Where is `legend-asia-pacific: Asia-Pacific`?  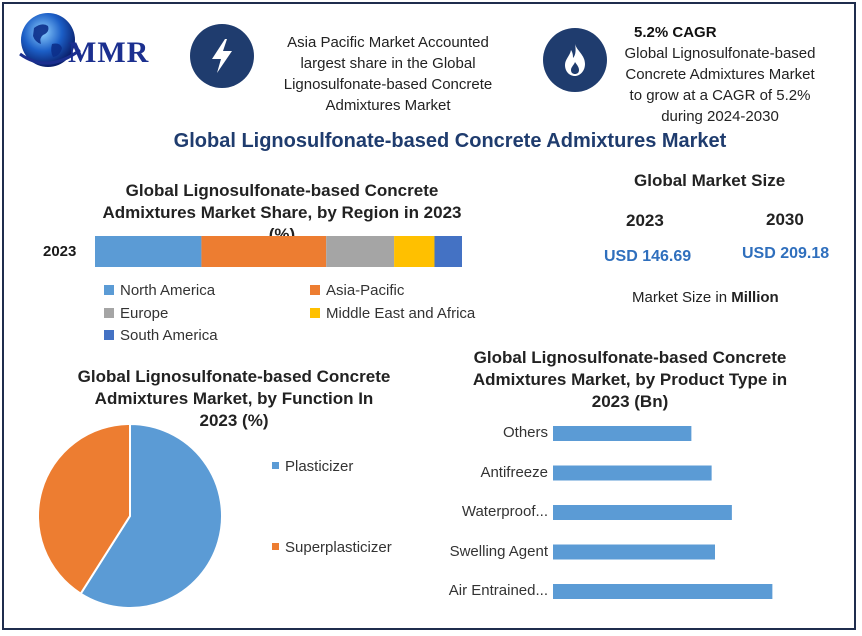 legend-asia-pacific: Asia-Pacific is located at coordinates (357, 290).